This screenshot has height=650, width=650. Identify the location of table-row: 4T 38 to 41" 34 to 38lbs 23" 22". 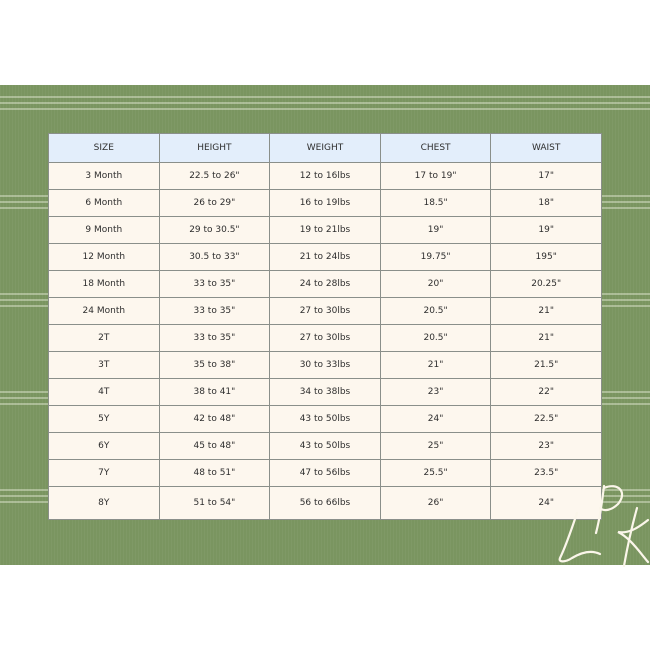
(325, 392).